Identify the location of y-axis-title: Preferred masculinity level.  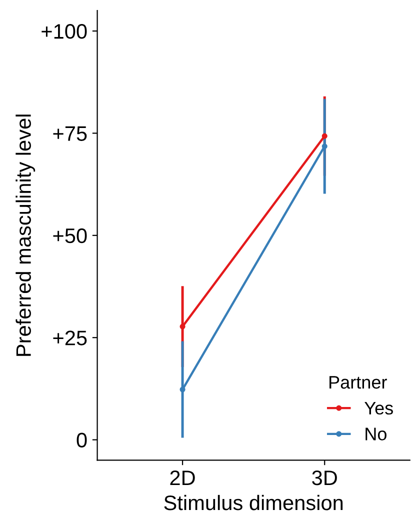
(26, 235).